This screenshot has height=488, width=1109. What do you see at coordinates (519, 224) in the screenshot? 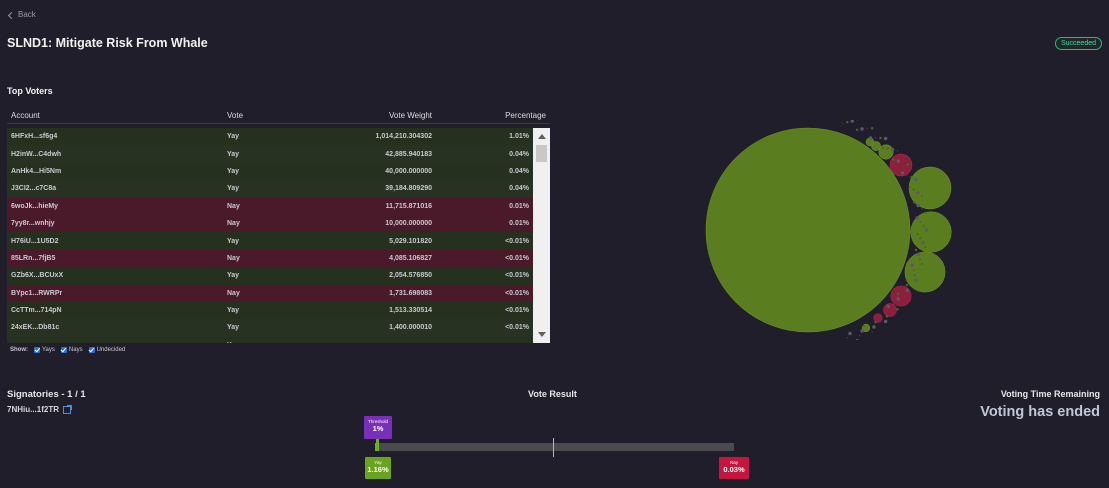
I see `cell-percentage: 0.01%` at bounding box center [519, 224].